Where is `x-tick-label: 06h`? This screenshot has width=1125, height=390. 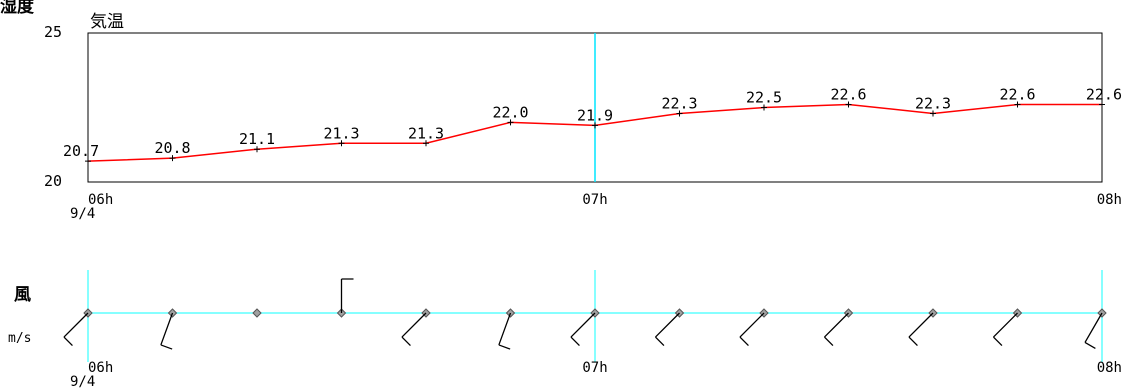 x-tick-label: 06h is located at coordinates (100, 200).